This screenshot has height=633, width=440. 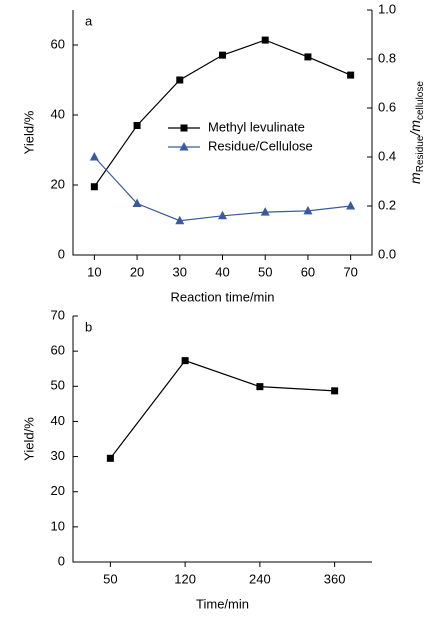 What do you see at coordinates (387, 106) in the screenshot?
I see `y2-tick-label: 0.6` at bounding box center [387, 106].